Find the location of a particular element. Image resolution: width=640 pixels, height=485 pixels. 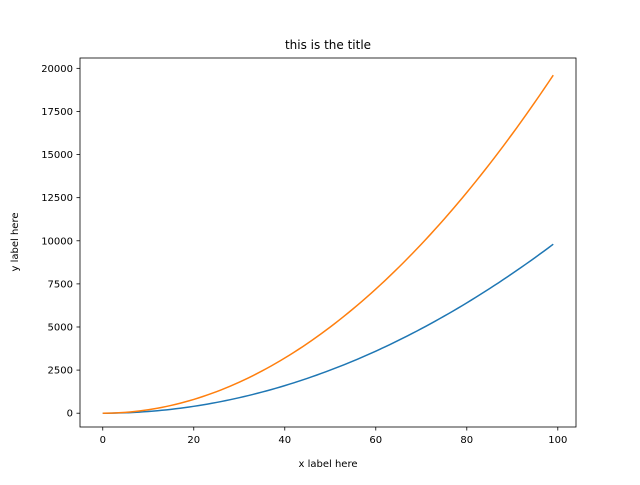

y-tick-label: 20000 is located at coordinates (57, 69).